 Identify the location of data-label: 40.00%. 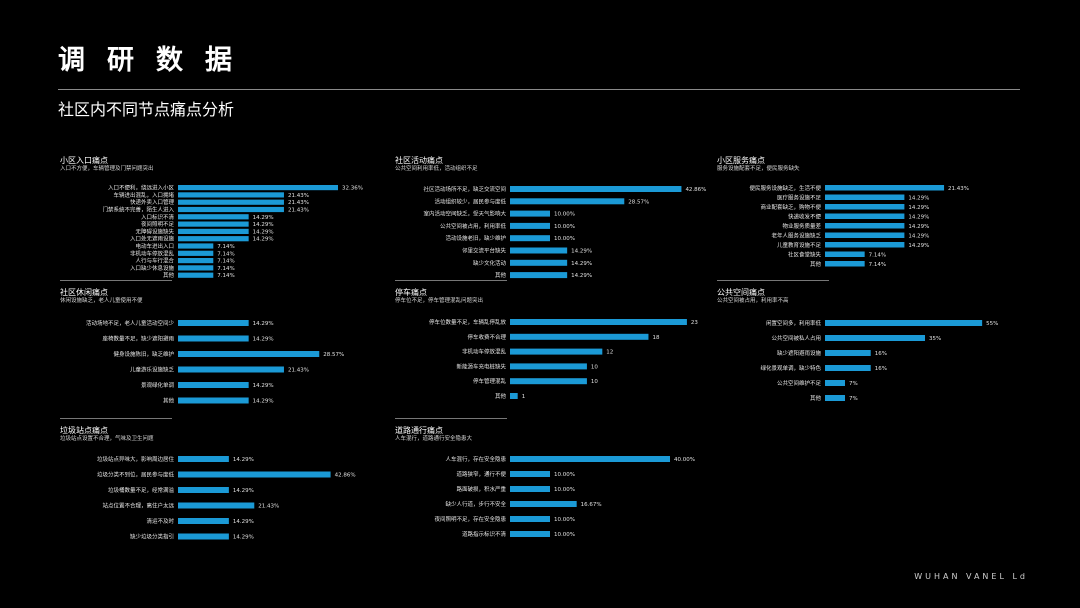
(684, 460).